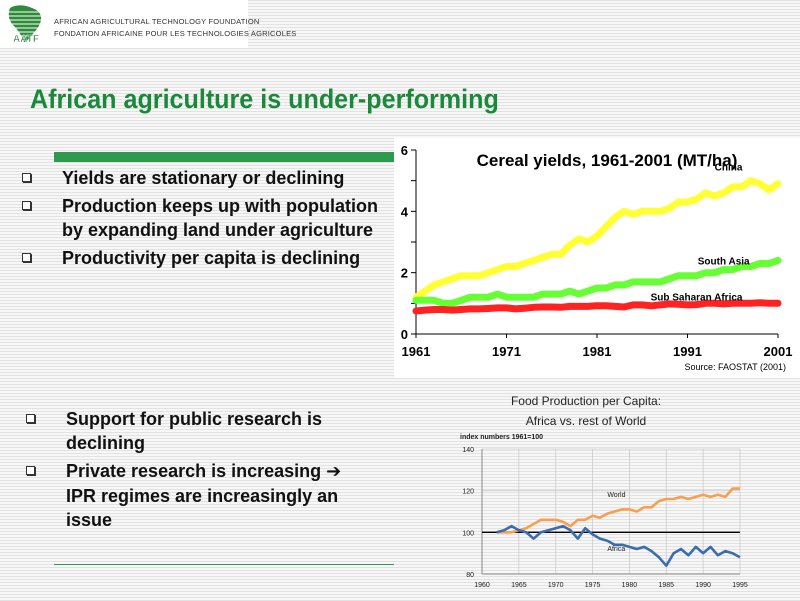 Image resolution: width=800 pixels, height=601 pixels. What do you see at coordinates (468, 492) in the screenshot?
I see `y-tick-label: 120` at bounding box center [468, 492].